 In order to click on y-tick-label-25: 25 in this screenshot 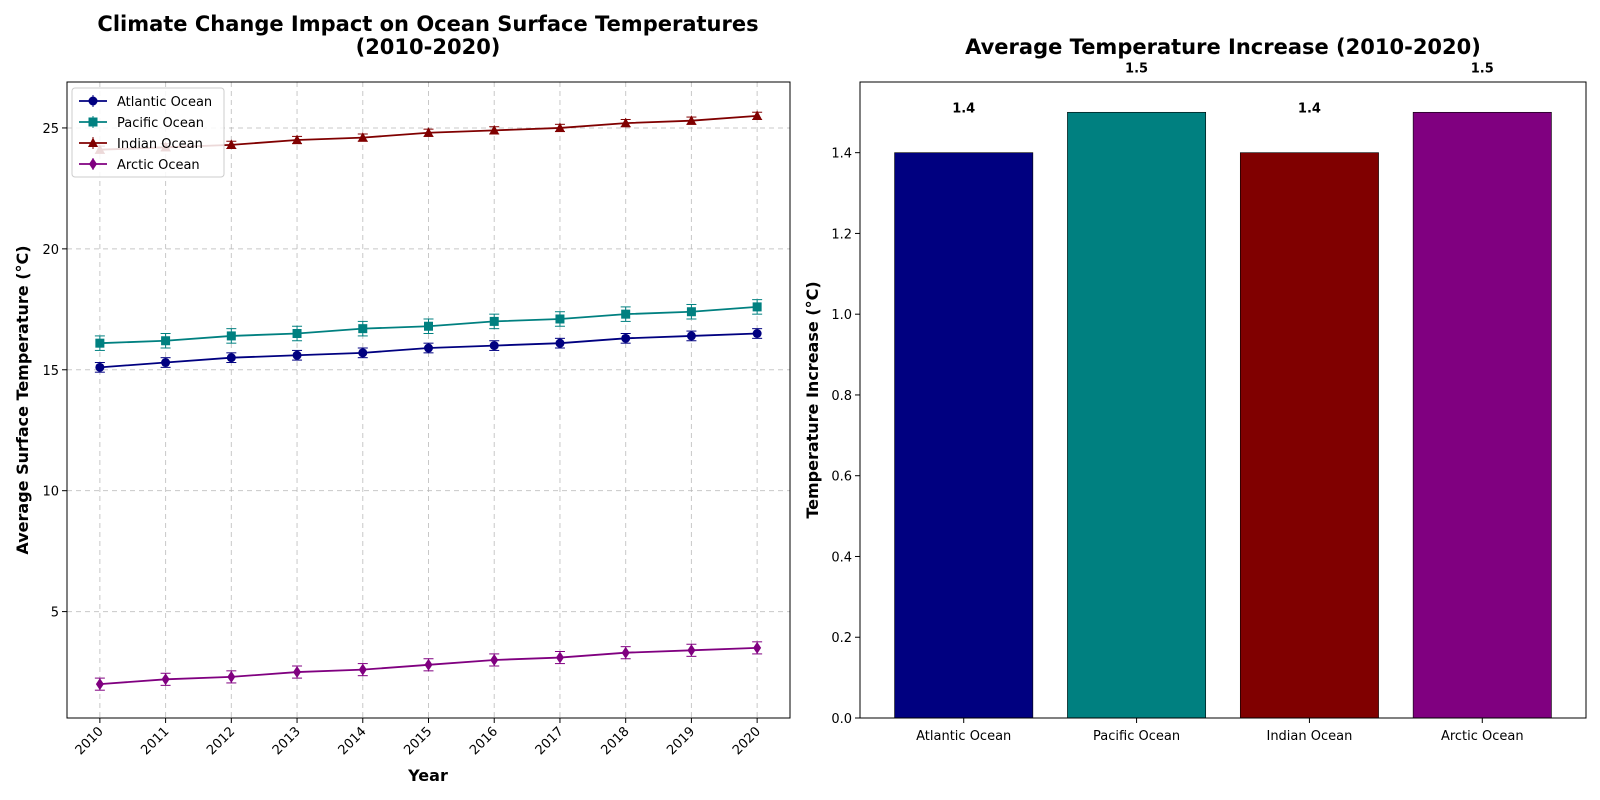, I will do `click(50, 129)`.